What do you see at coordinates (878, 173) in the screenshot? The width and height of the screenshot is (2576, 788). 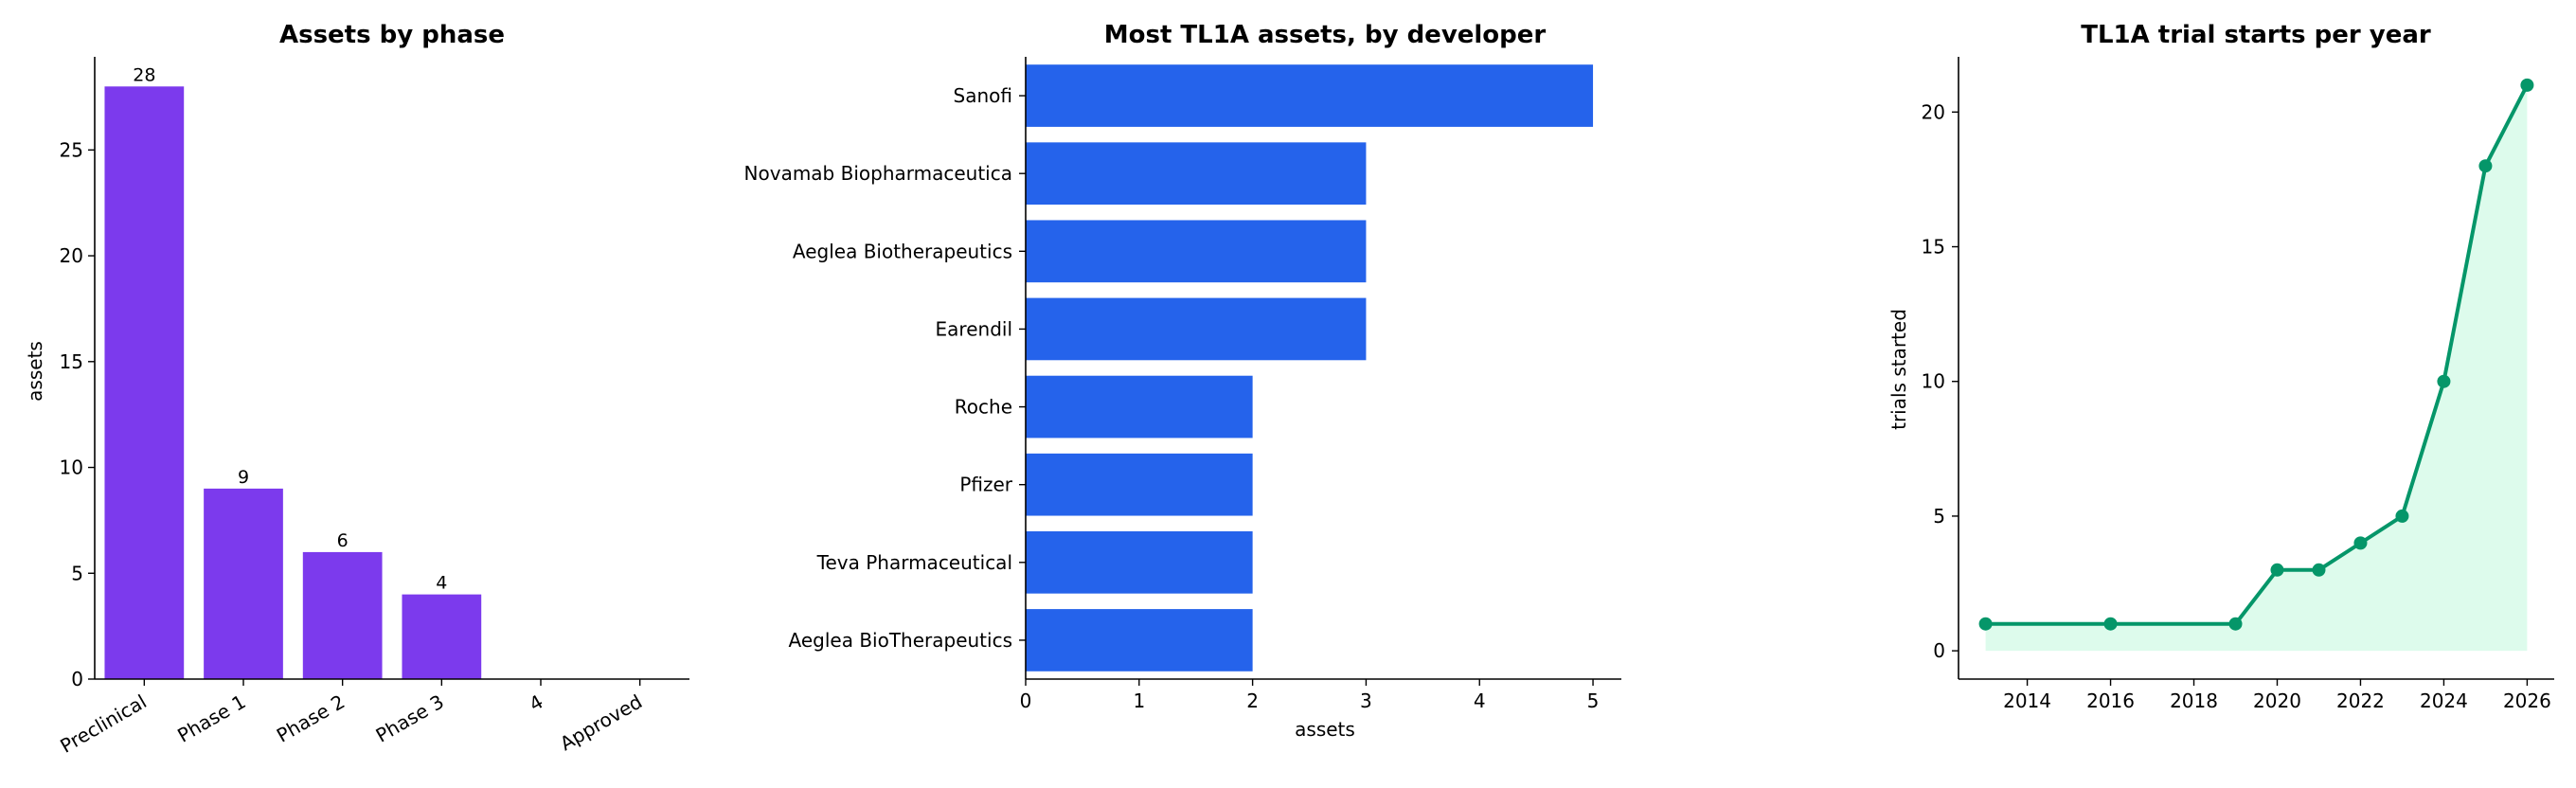 I see `developer-label: Novamab Biopharmaceutica` at bounding box center [878, 173].